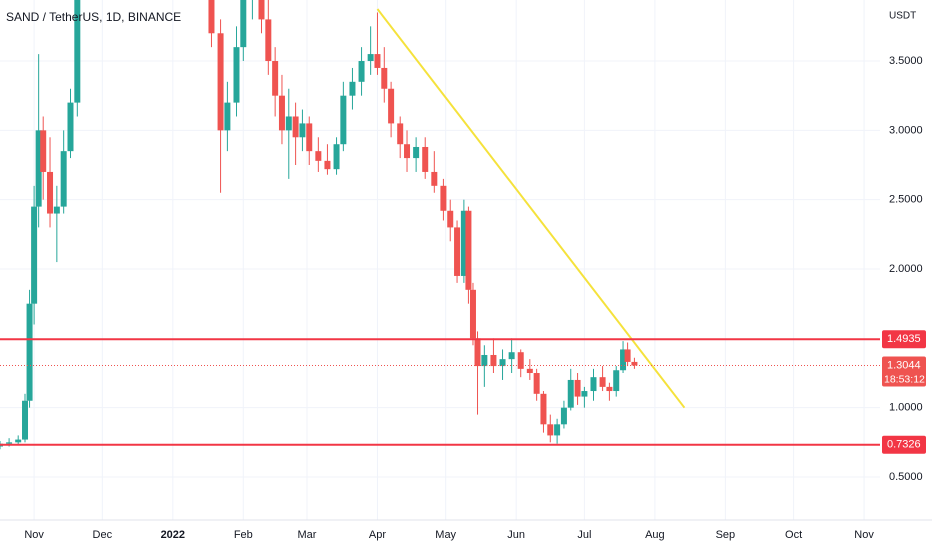 The width and height of the screenshot is (932, 550). I want to click on level-label: 0.7326, so click(904, 445).